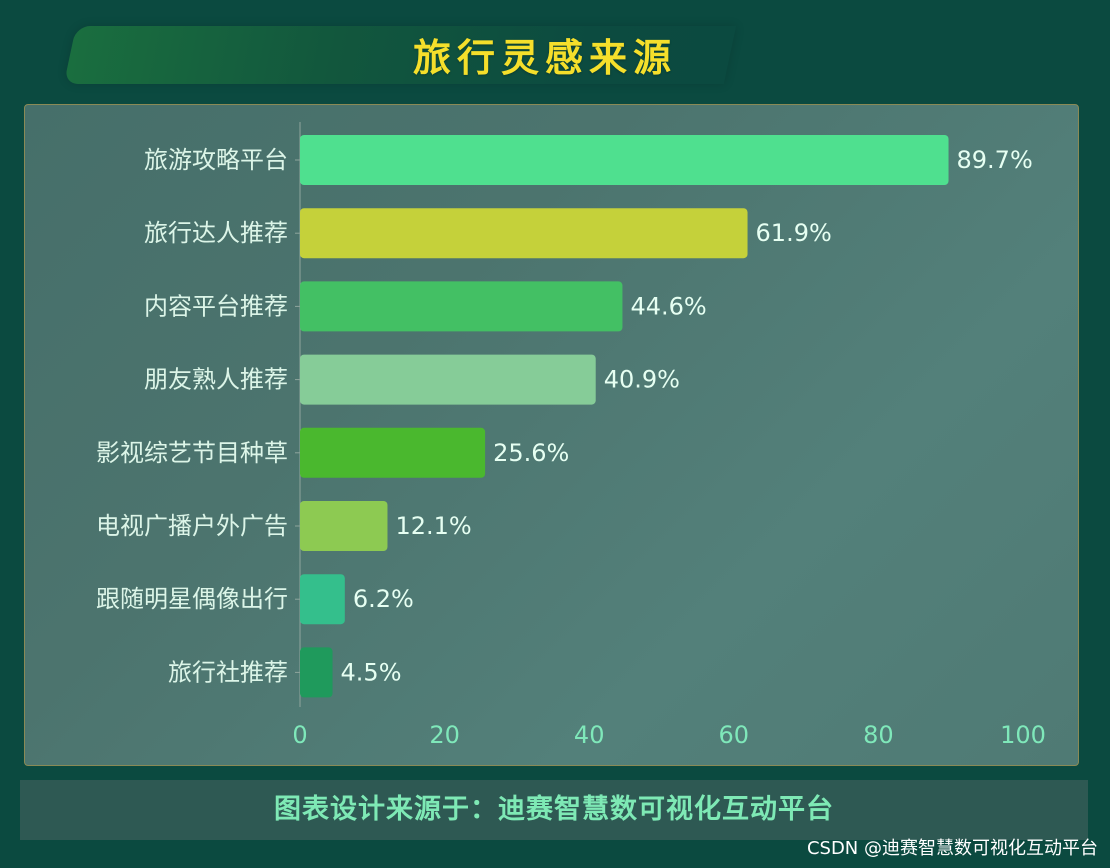 The height and width of the screenshot is (868, 1110). I want to click on value-label: 89.7%, so click(995, 160).